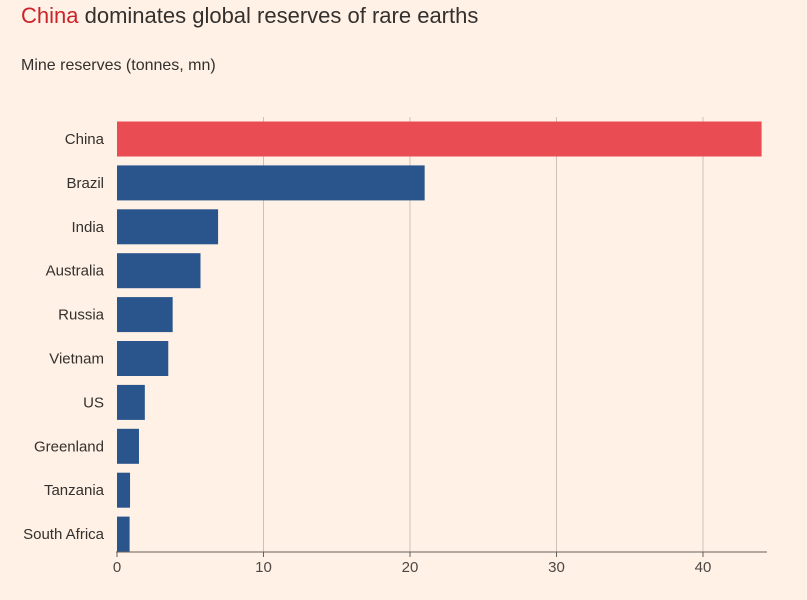  What do you see at coordinates (93, 402) in the screenshot?
I see `category-label-us: US` at bounding box center [93, 402].